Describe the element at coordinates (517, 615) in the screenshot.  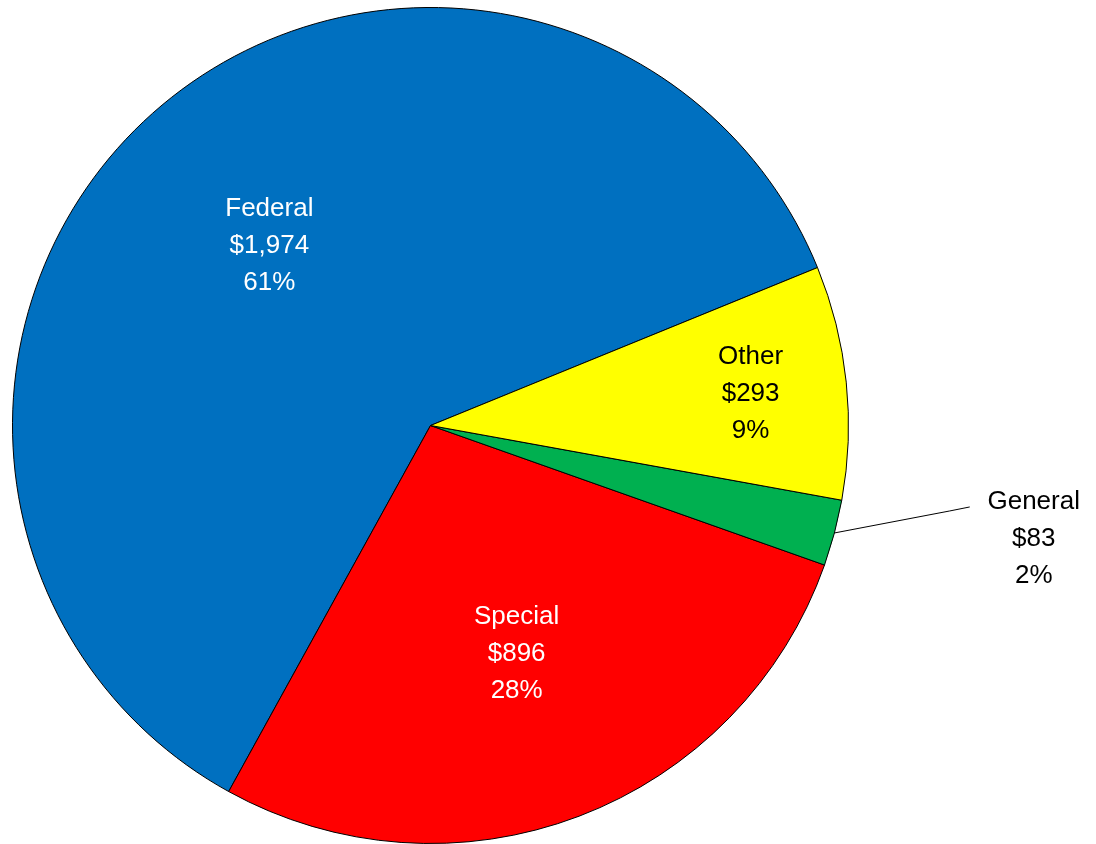
I see `slice-label: Special` at that location.